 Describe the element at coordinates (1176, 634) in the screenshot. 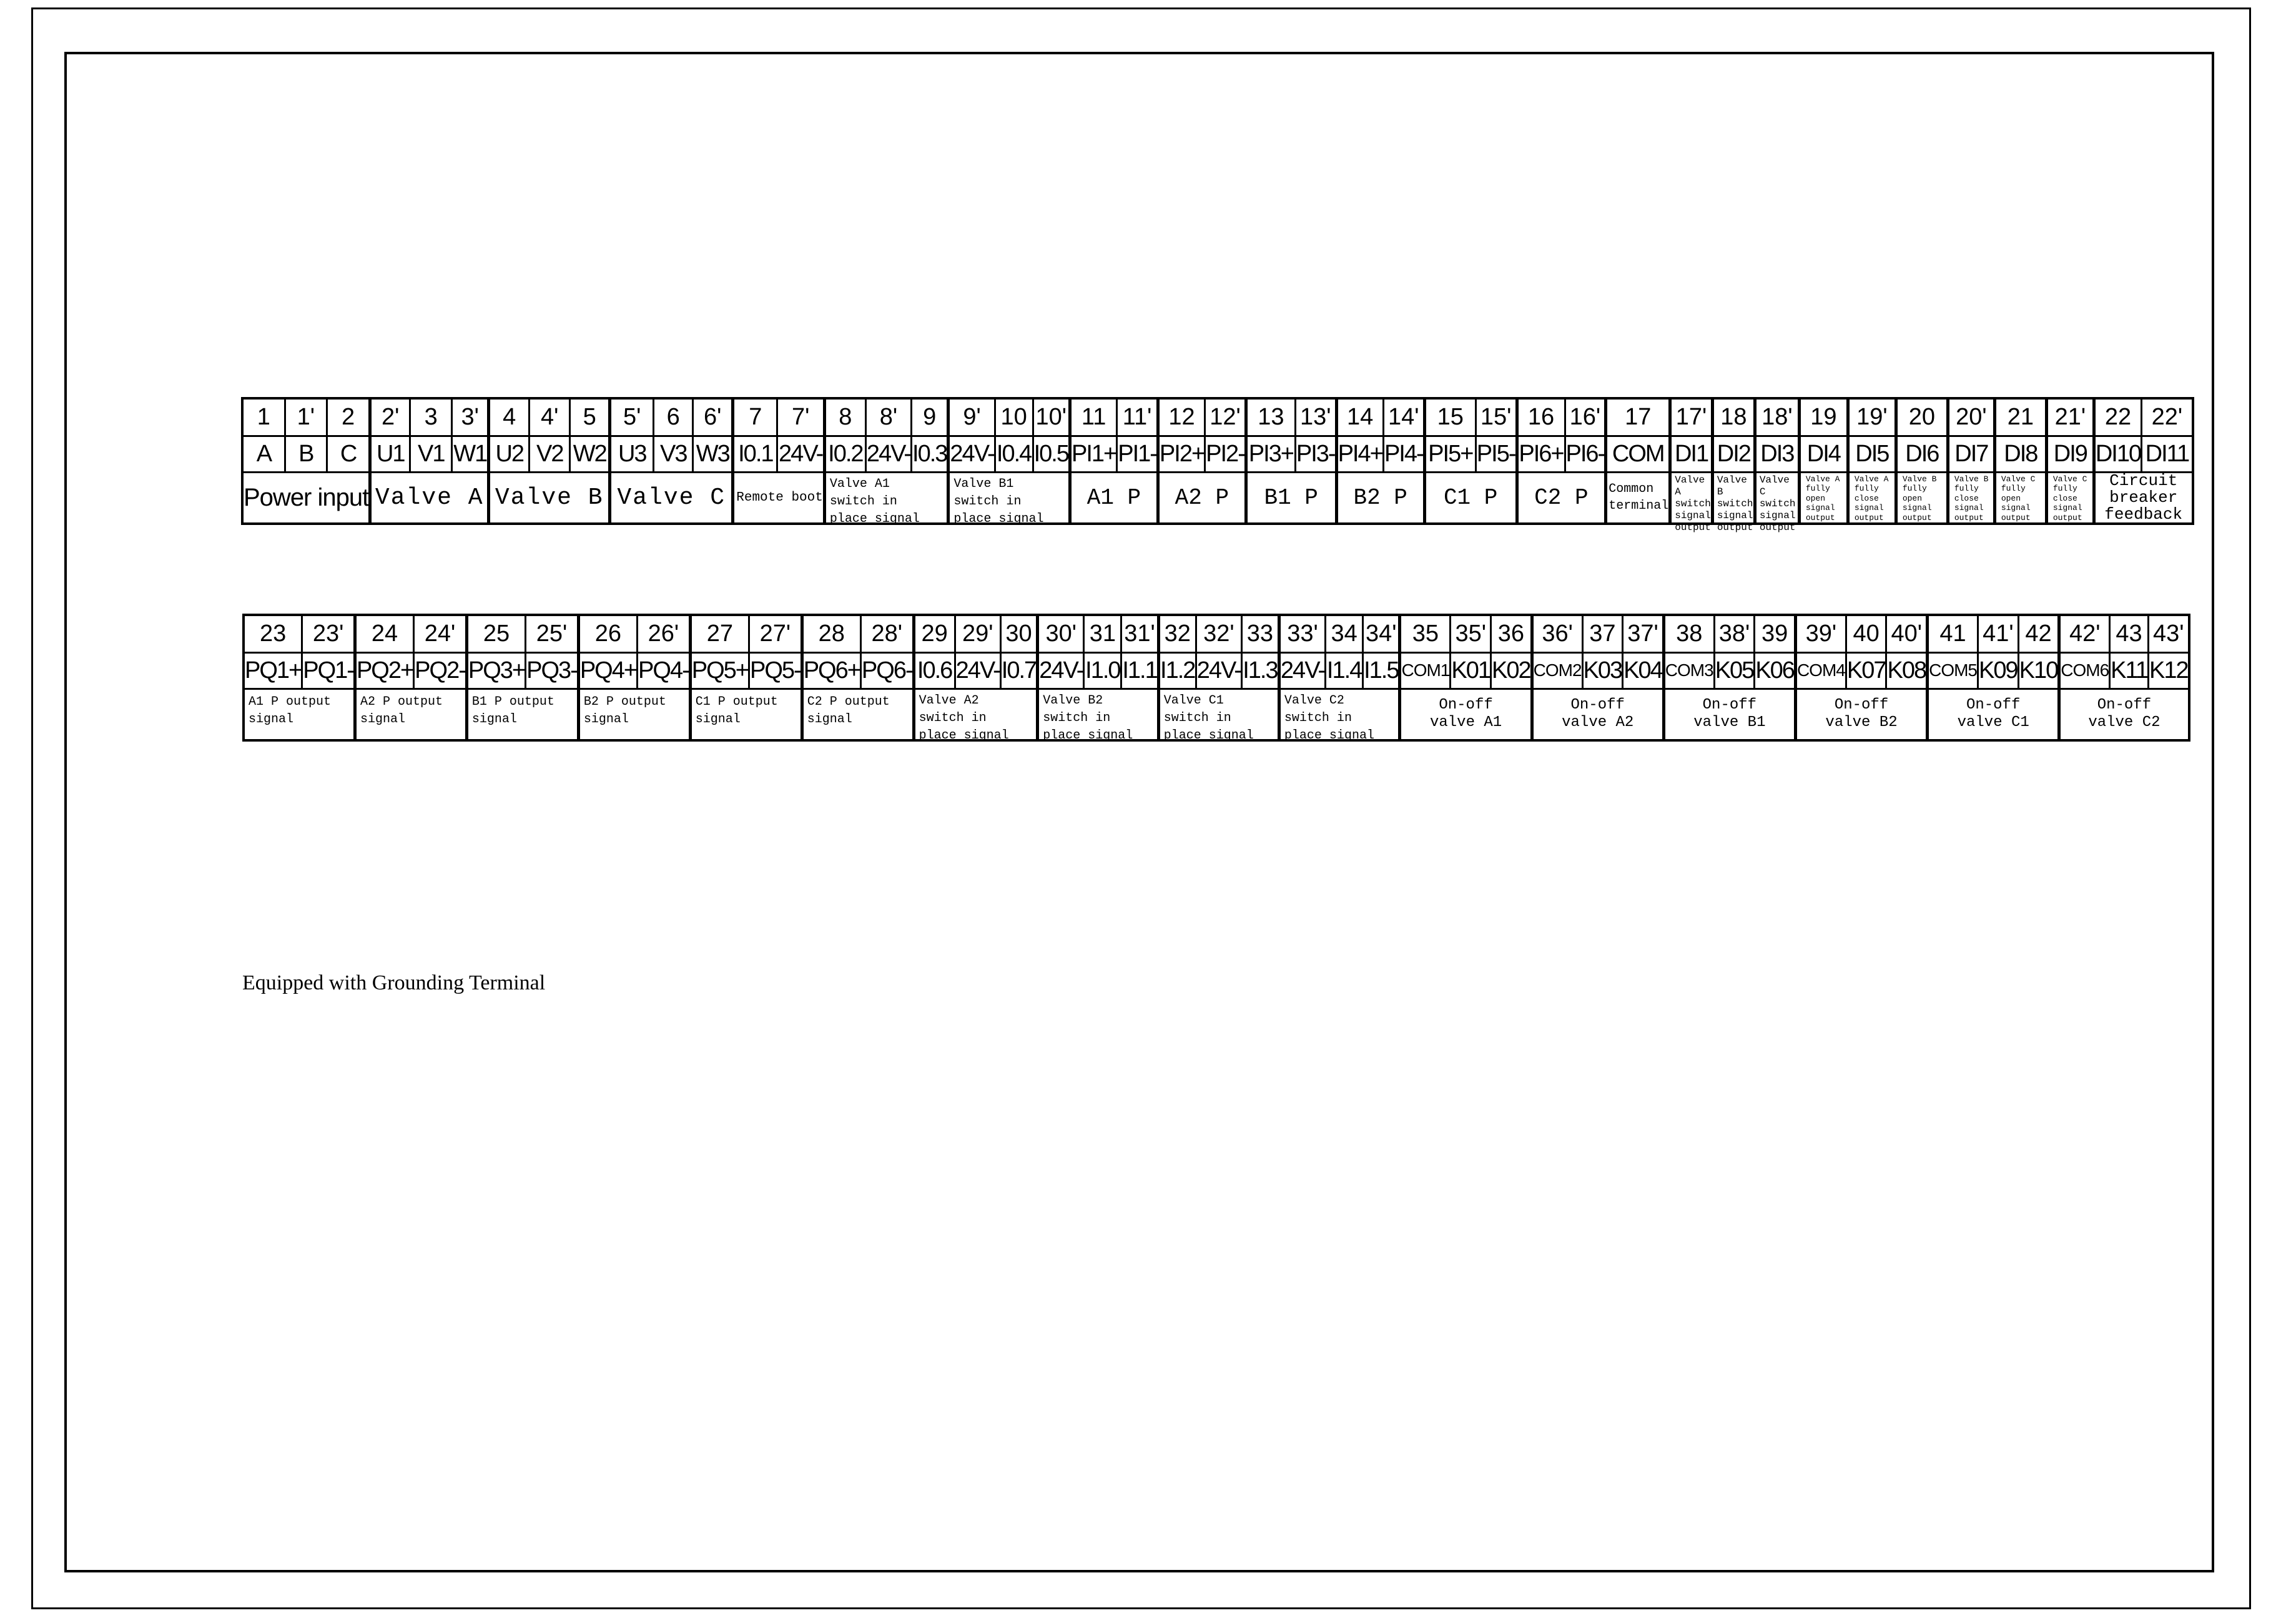

I see `terminal-number-cell: 32` at that location.